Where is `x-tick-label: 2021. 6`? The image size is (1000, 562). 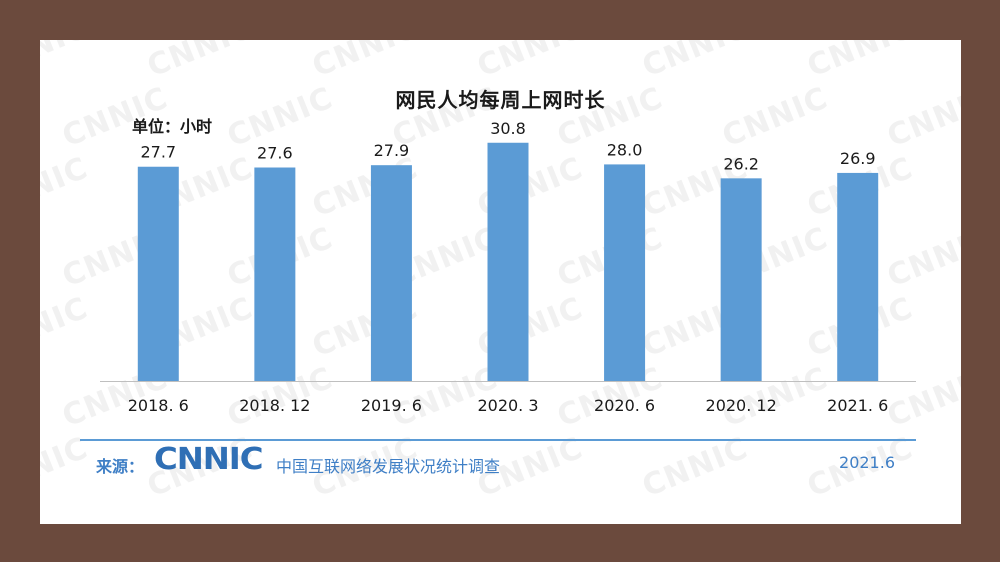
x-tick-label: 2021. 6 is located at coordinates (857, 405).